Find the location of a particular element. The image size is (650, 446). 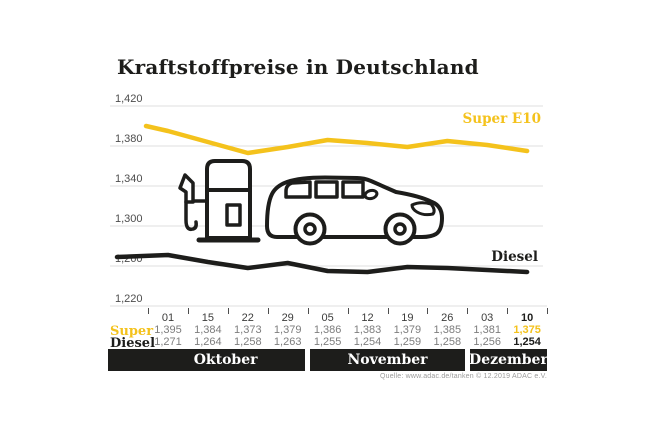

y-tick-label: 1,300 is located at coordinates (129, 219).